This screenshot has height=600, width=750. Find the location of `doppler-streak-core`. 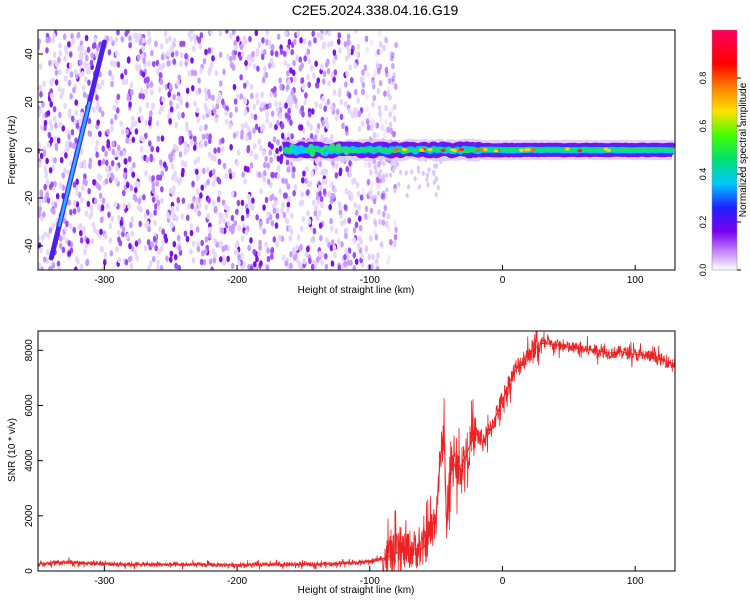

doppler-streak-core is located at coordinates (74, 164).